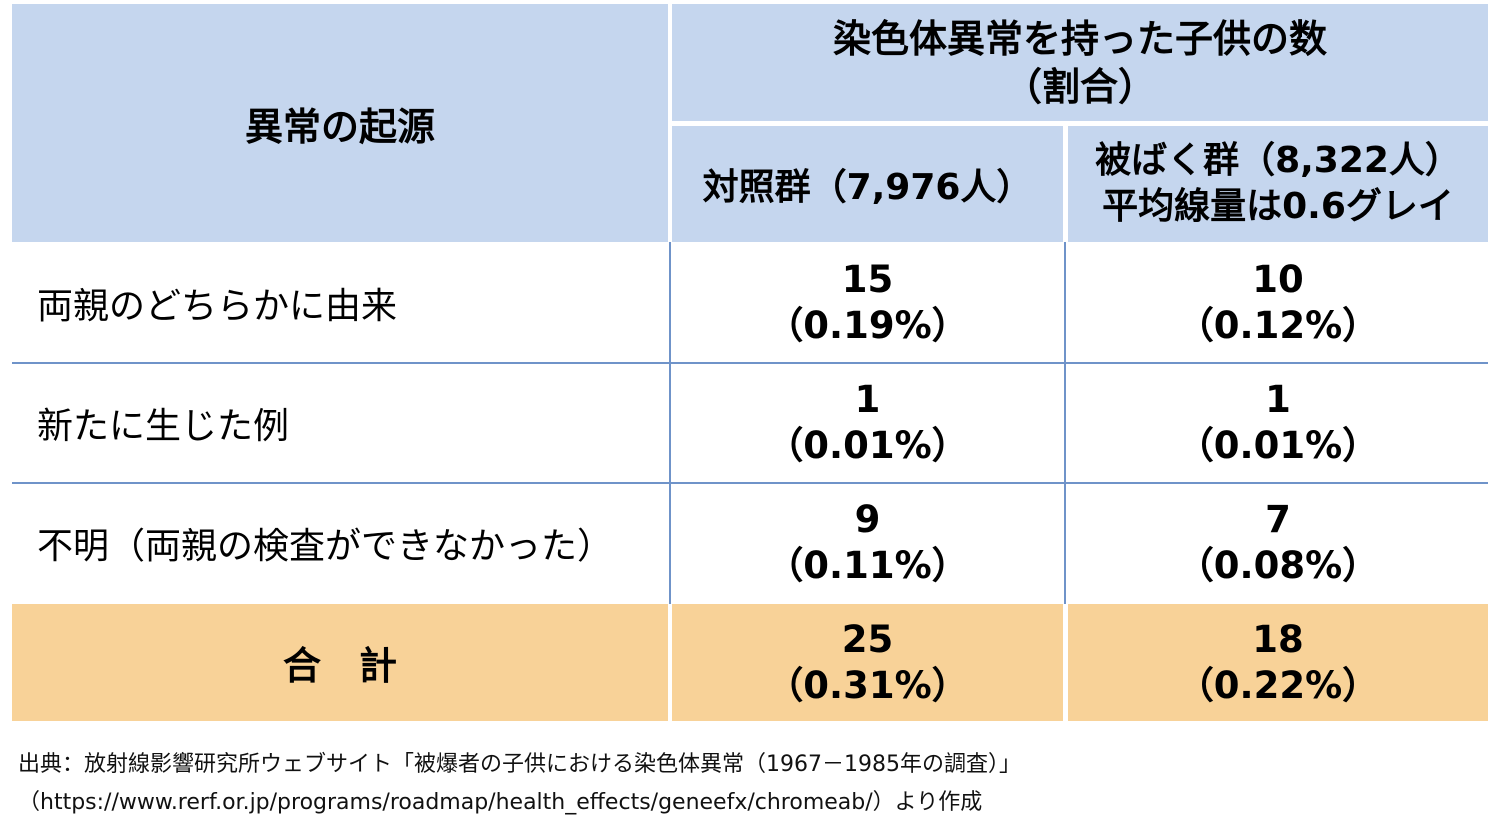  Describe the element at coordinates (1278, 565) in the screenshot. I see `pct: （0.08%）` at that location.